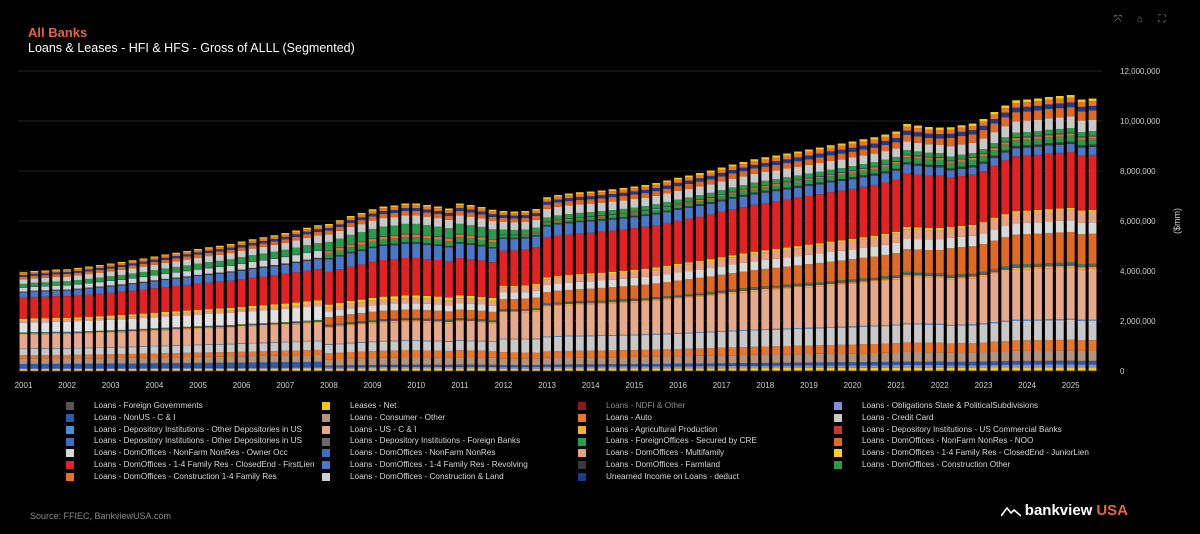 Image resolution: width=1200 pixels, height=534 pixels. I want to click on home-icon: ⌂, so click(1140, 19).